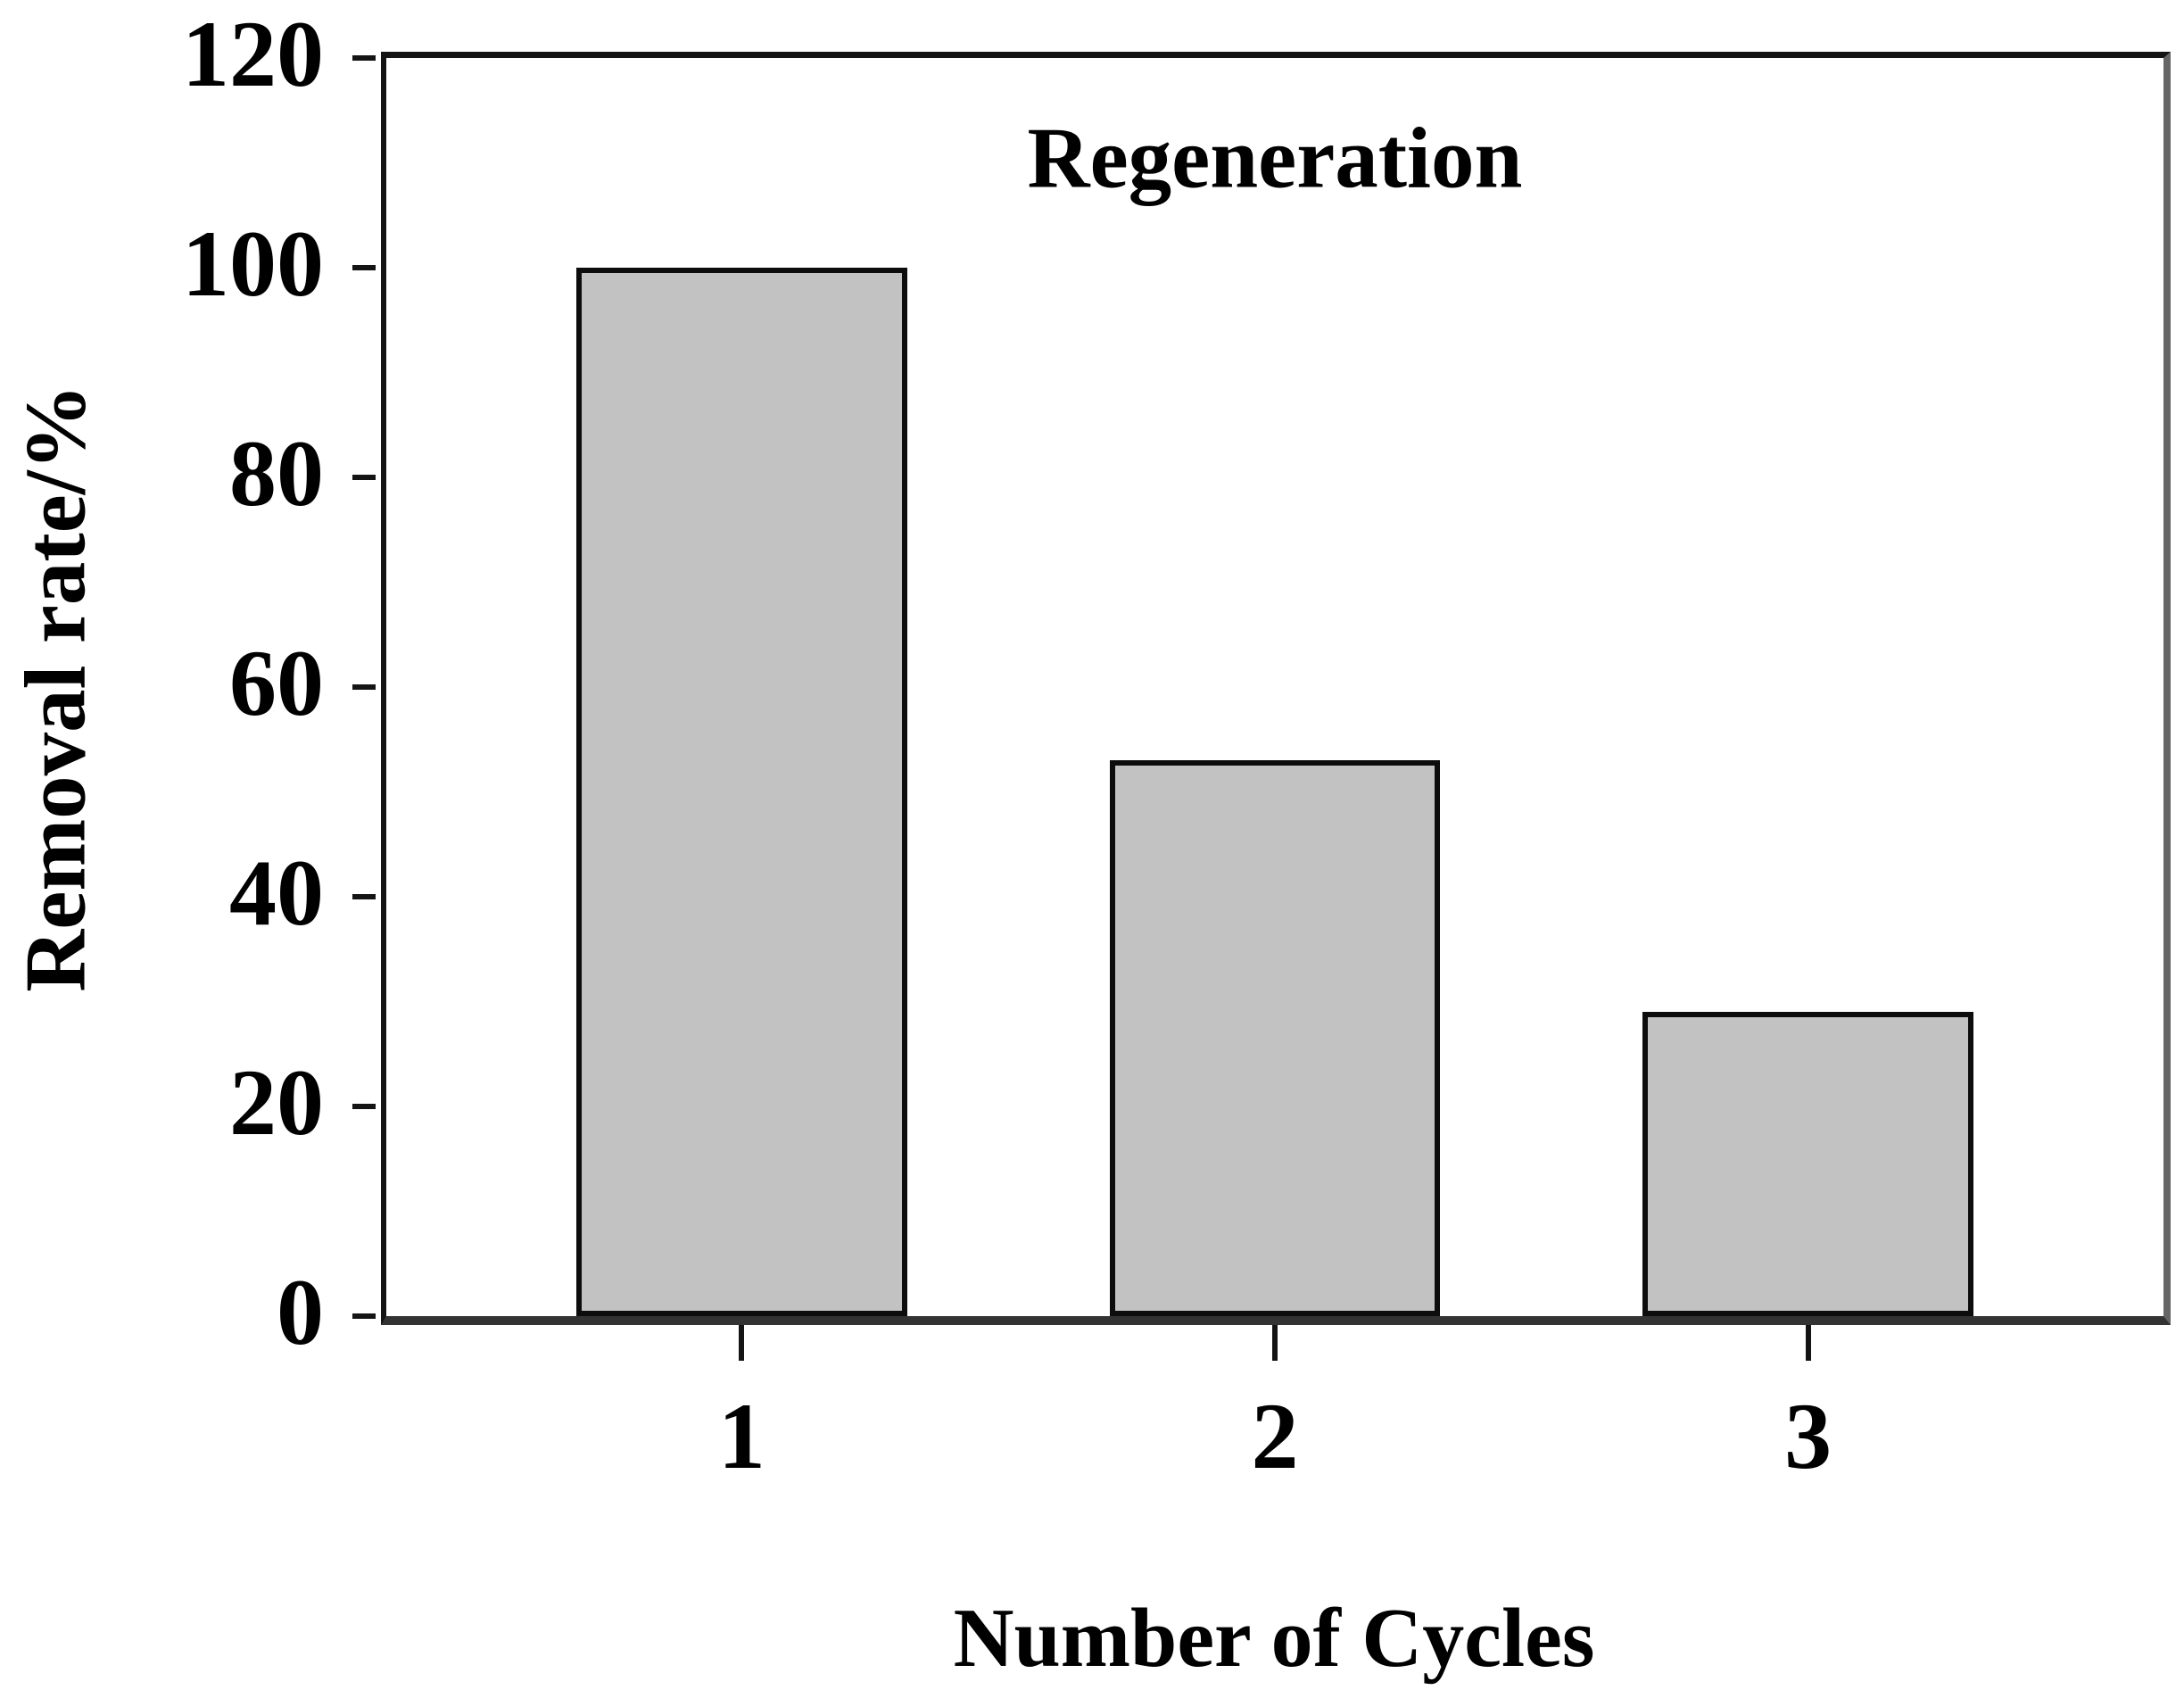  Describe the element at coordinates (741, 1436) in the screenshot. I see `x-tick-label: 1` at that location.